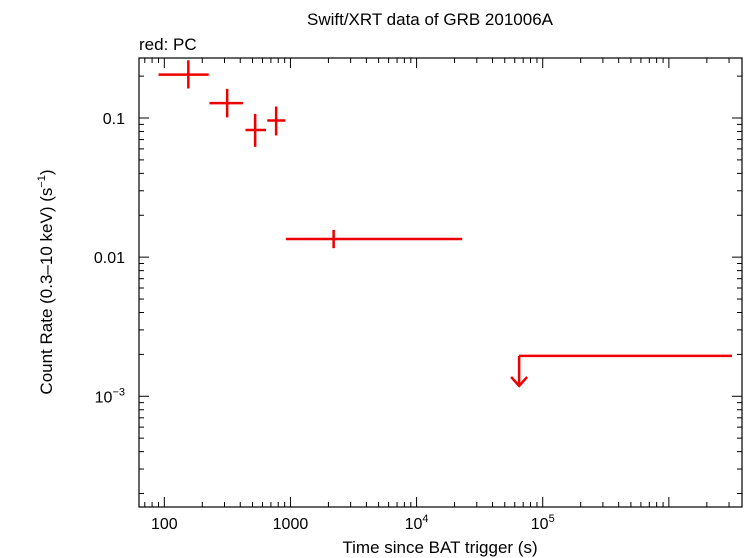 Image resolution: width=746 pixels, height=558 pixels. What do you see at coordinates (291, 524) in the screenshot?
I see `x-tick-label: 1000` at bounding box center [291, 524].